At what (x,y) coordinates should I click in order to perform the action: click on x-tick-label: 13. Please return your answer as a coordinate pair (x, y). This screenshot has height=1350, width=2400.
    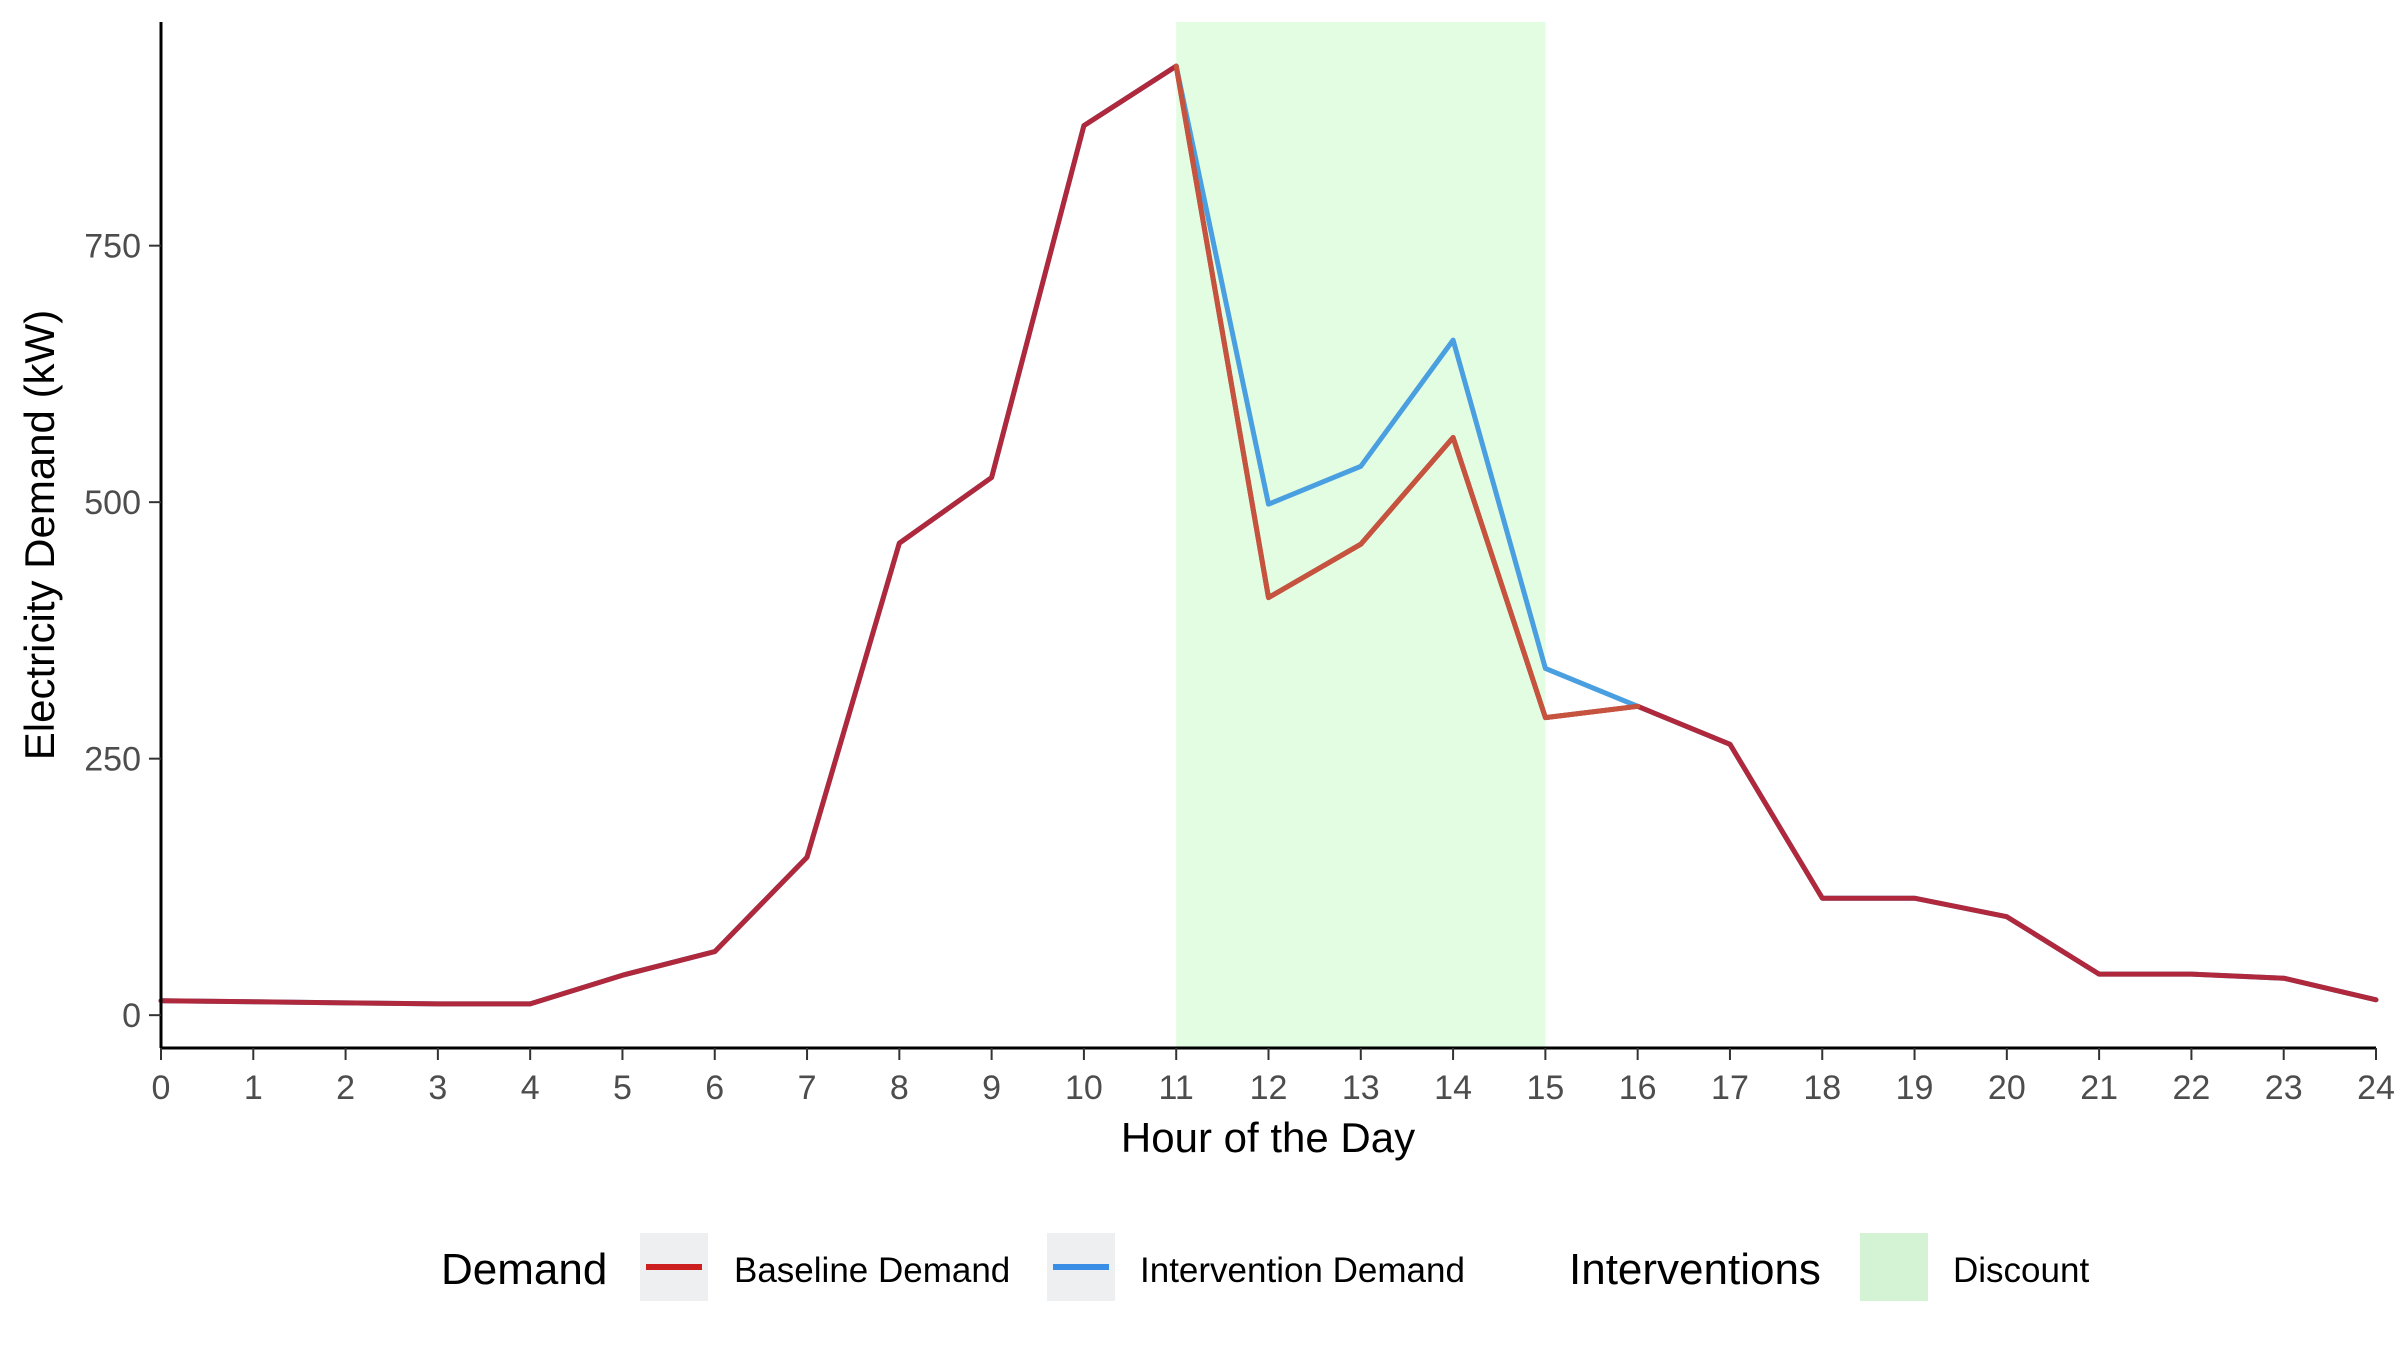
    Looking at the image, I should click on (1361, 1088).